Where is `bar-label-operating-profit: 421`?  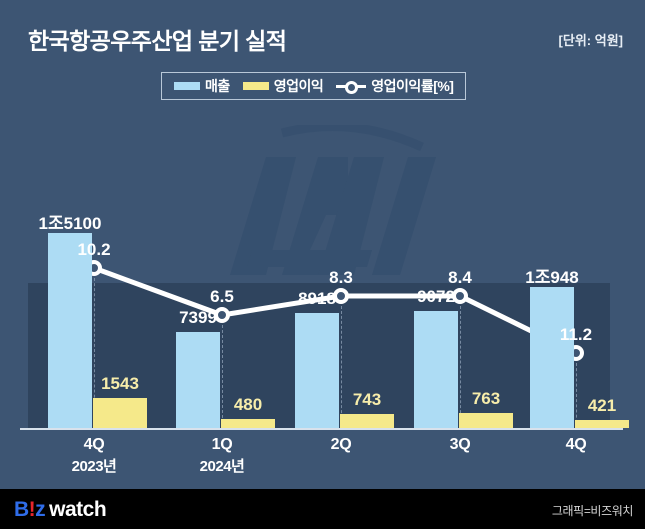
bar-label-operating-profit: 421 is located at coordinates (602, 405).